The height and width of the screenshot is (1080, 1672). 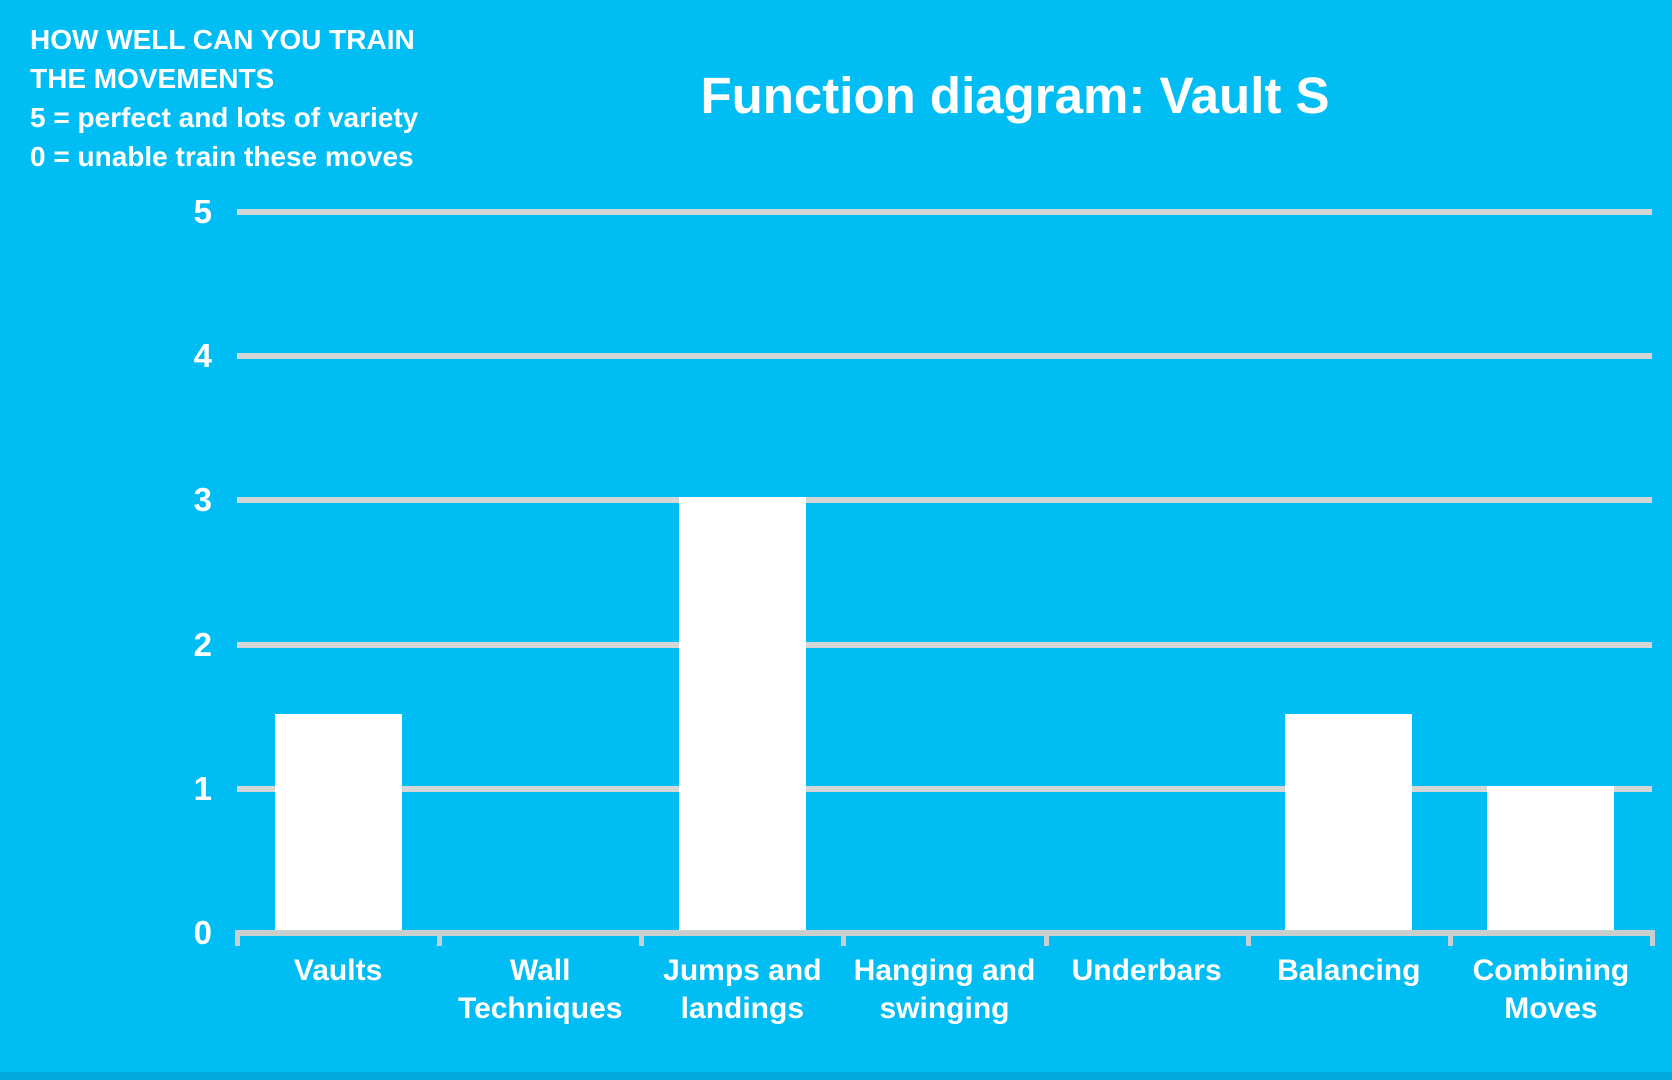 What do you see at coordinates (540, 989) in the screenshot?
I see `category-label-wall-techniques: Wall Techniques` at bounding box center [540, 989].